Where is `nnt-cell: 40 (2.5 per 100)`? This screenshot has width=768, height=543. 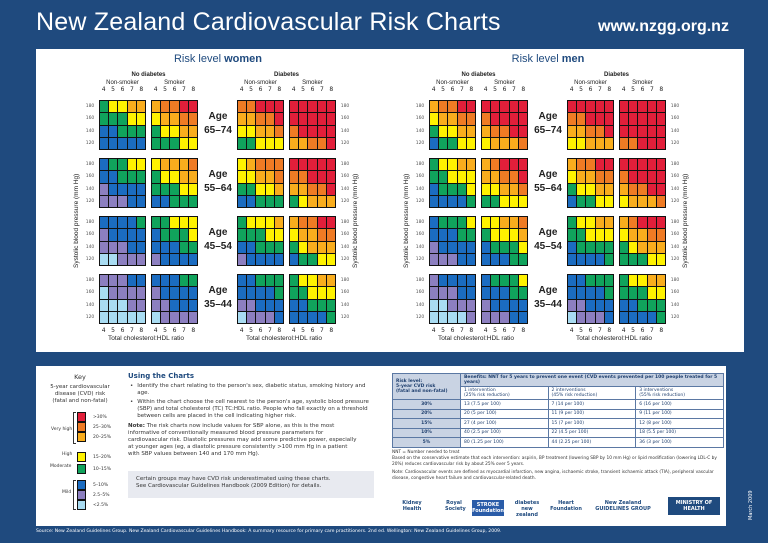
nnt-cell: 40 (2.5 per 100) is located at coordinates (504, 432).